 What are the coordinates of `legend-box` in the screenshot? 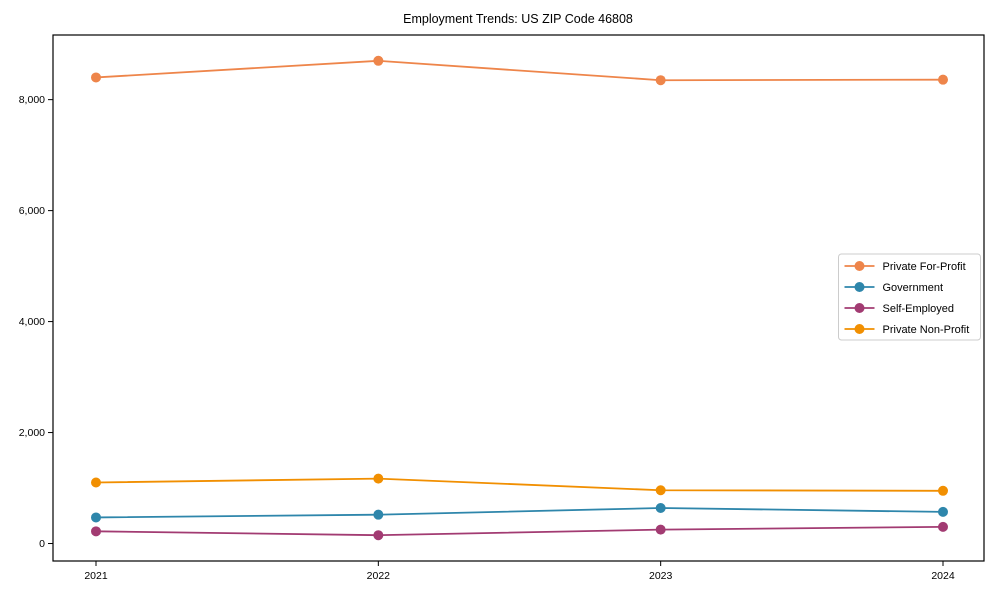 It's located at (909, 297).